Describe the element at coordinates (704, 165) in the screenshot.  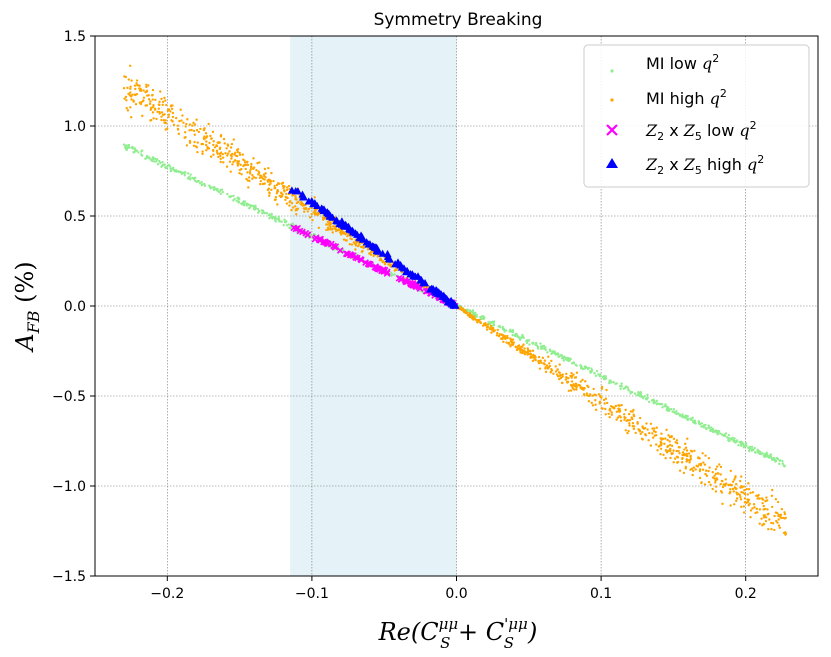
I see `legend-label-z2z5-high: Z2 x Z5 high q2` at that location.